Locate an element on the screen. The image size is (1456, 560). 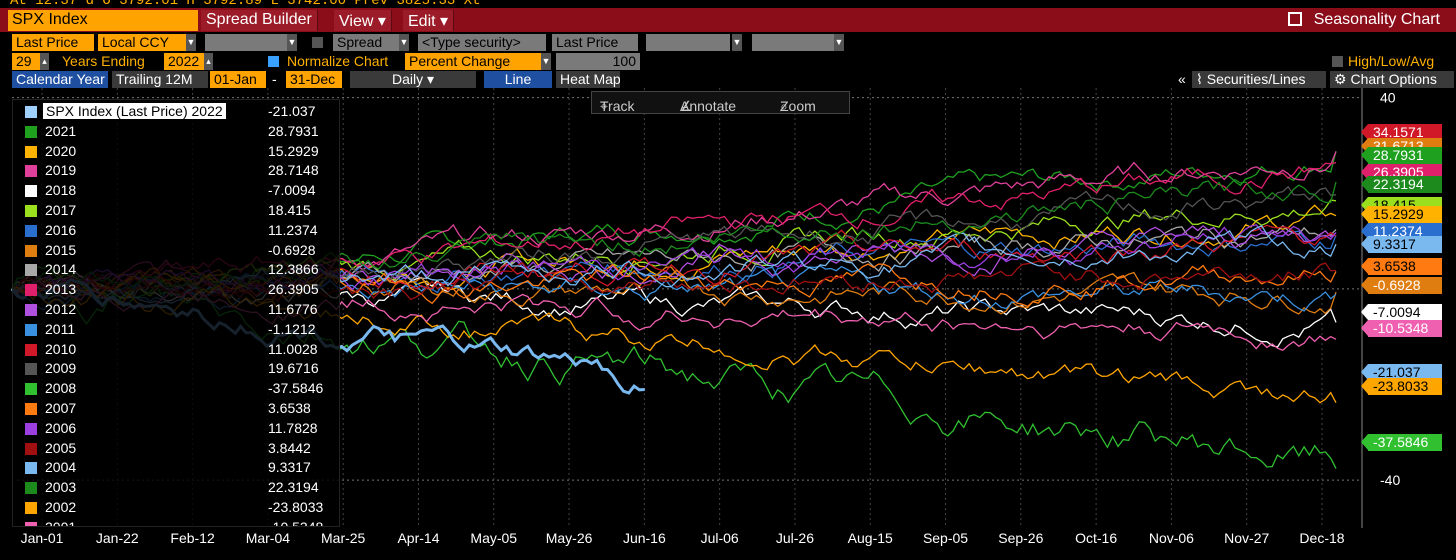
year-input: 2022 is located at coordinates (184, 61).